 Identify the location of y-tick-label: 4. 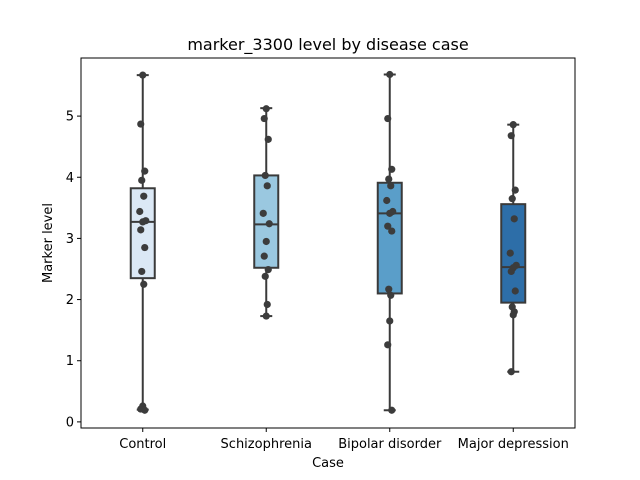
(70, 178).